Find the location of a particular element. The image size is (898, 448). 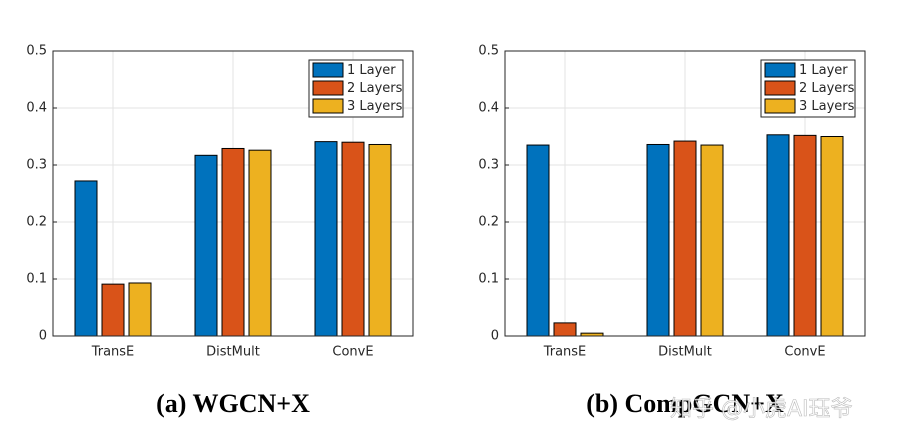

caption: (b) CompGCN+X is located at coordinates (685, 403).